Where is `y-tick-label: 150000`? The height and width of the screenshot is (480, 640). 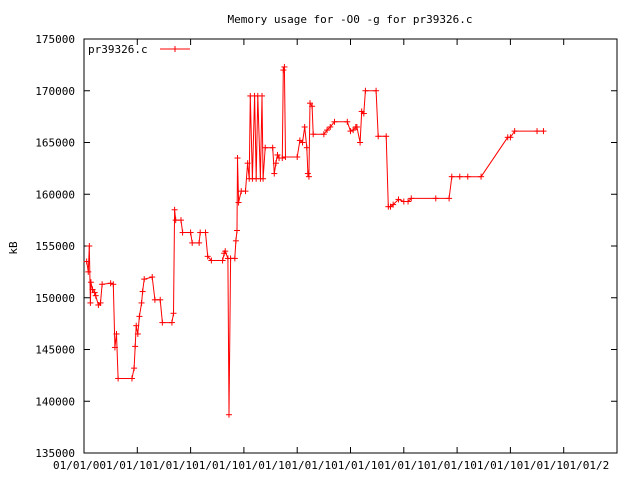 y-tick-label: 150000 is located at coordinates (55, 298).